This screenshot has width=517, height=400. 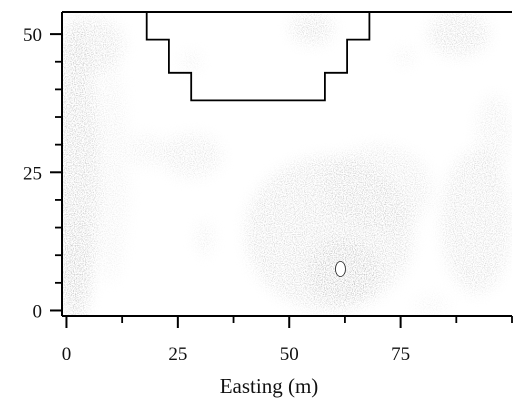 I want to click on location-marker, so click(x=340, y=269).